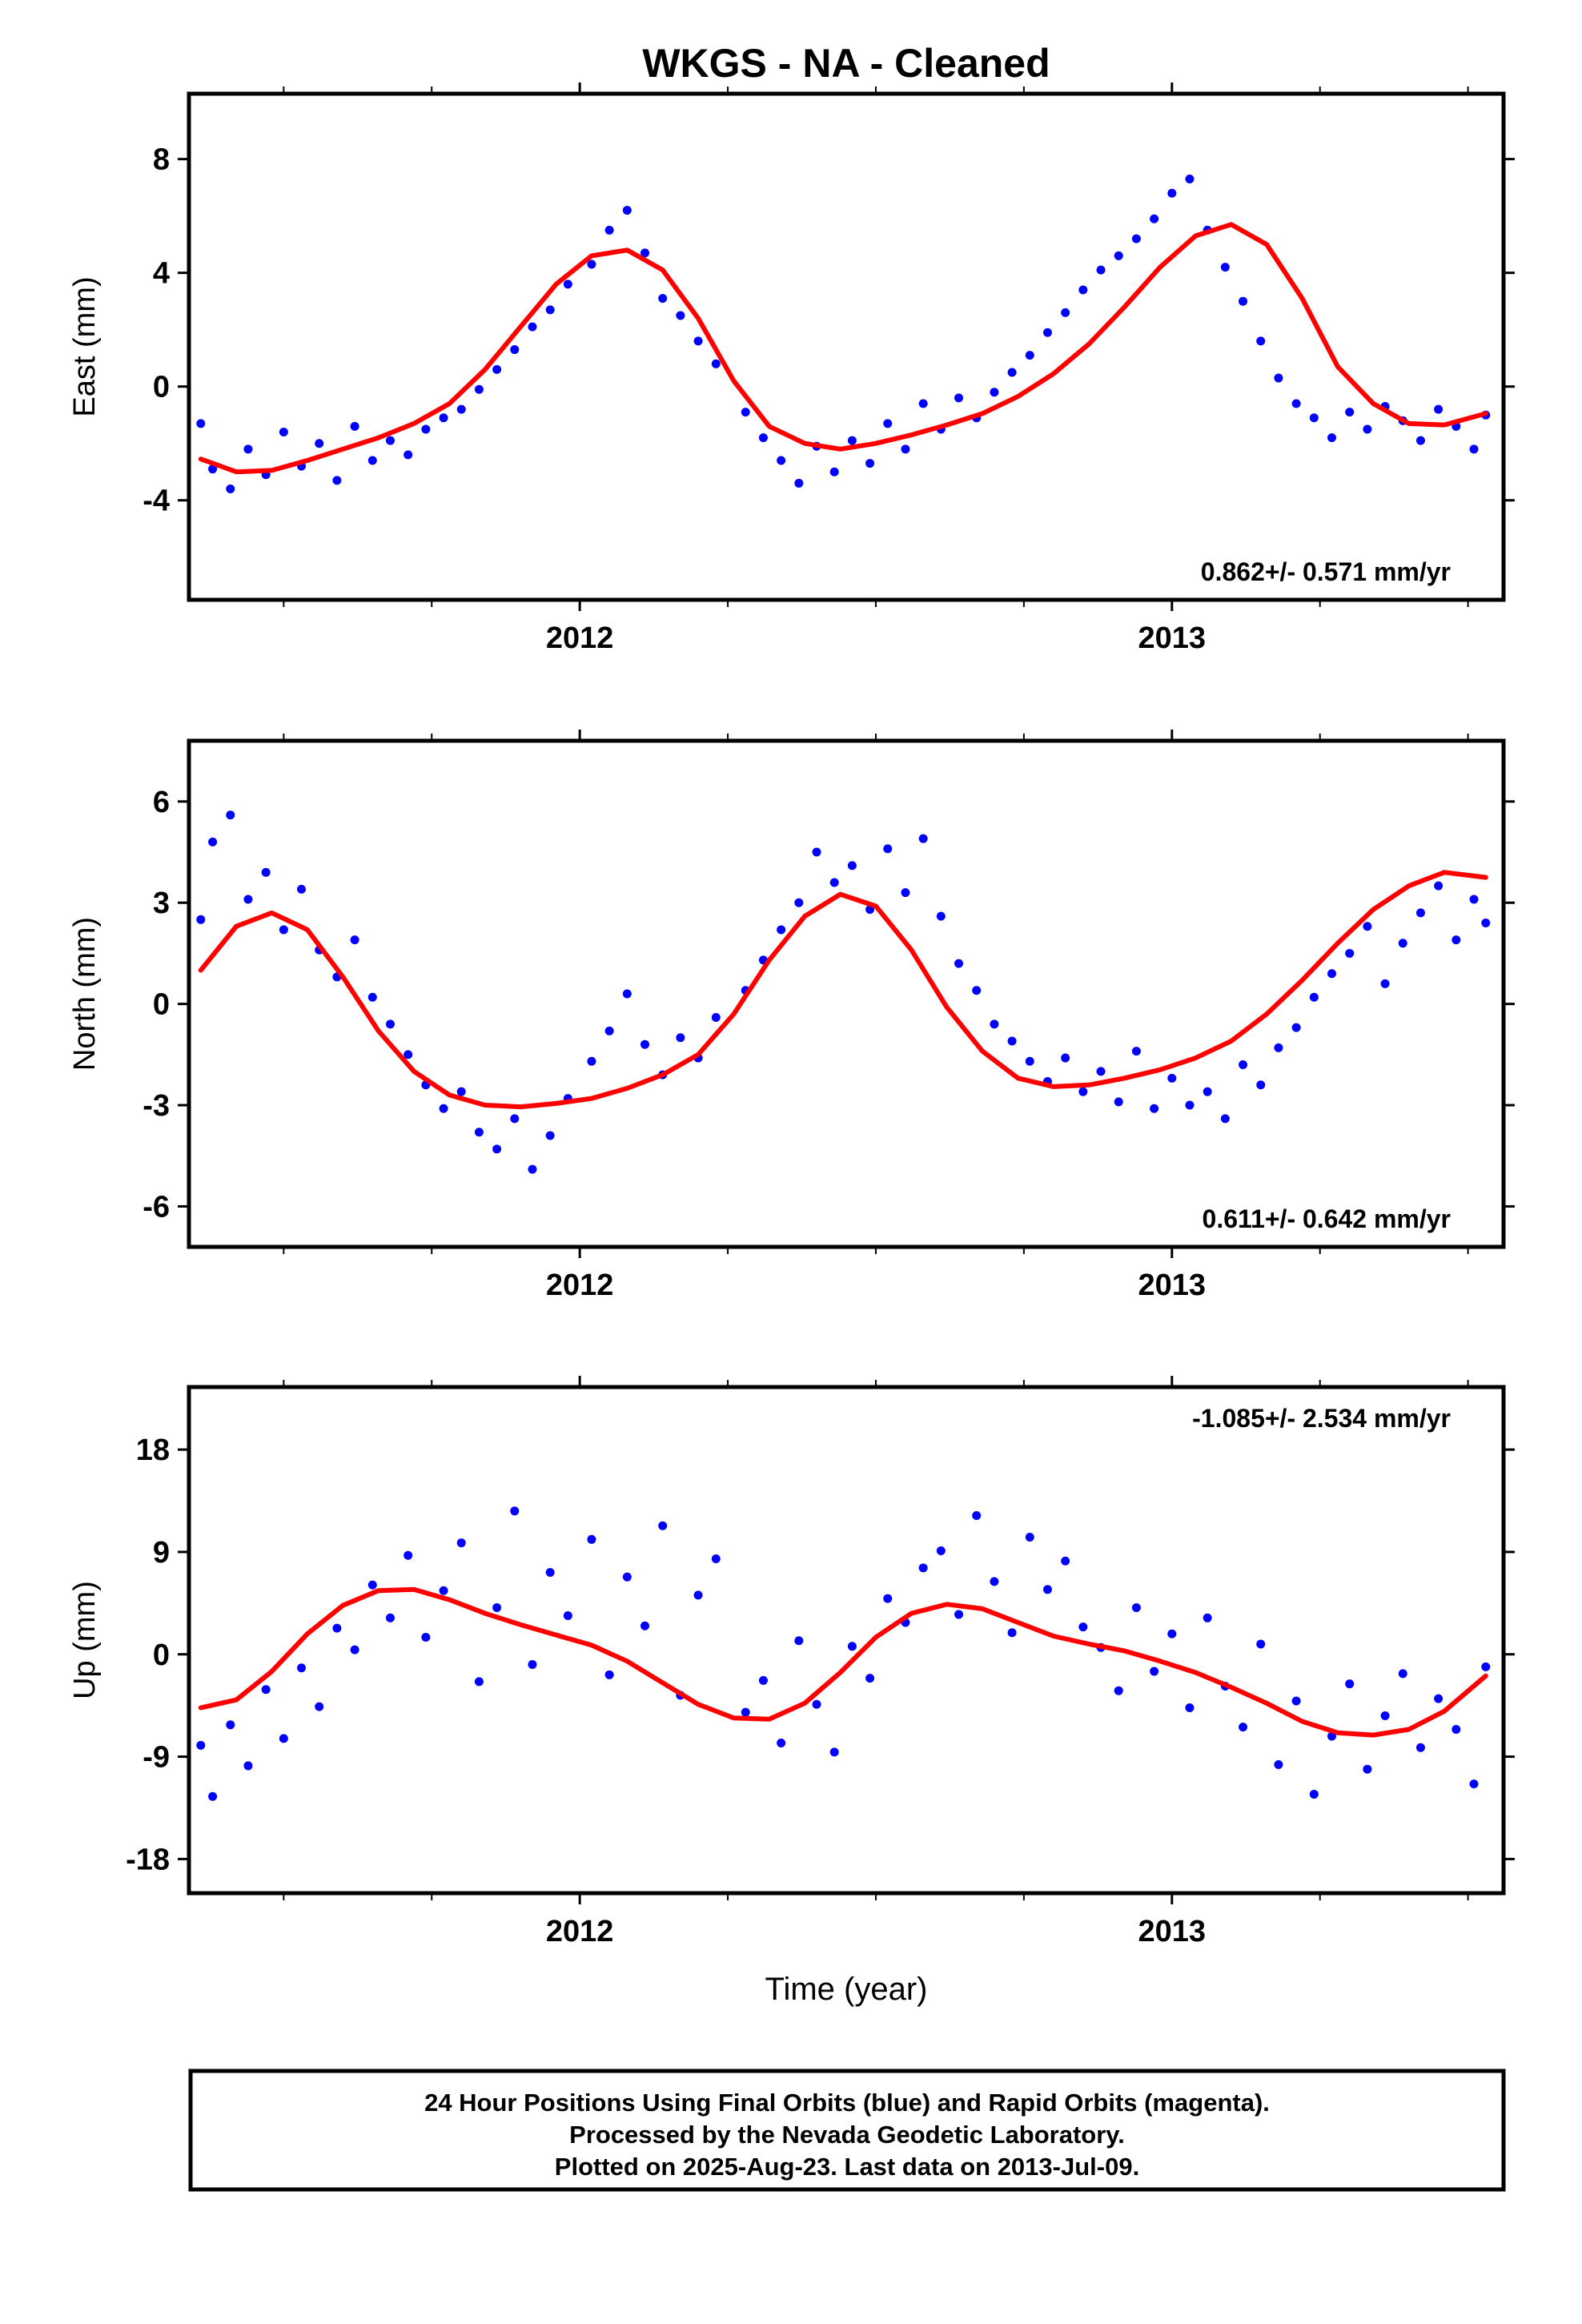 Image resolution: width=1582 pixels, height=2324 pixels. Describe the element at coordinates (148, 1860) in the screenshot. I see `y-tick-label: -18` at that location.